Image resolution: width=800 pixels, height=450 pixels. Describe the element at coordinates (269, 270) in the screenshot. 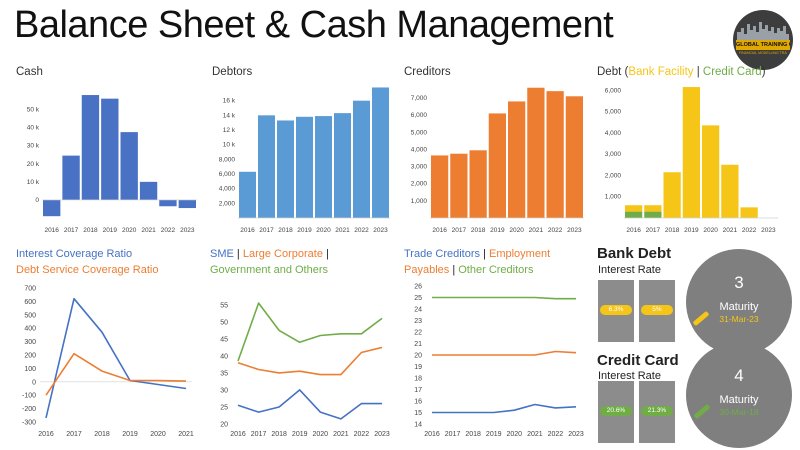

I see `government-legend: Government and Others` at that location.